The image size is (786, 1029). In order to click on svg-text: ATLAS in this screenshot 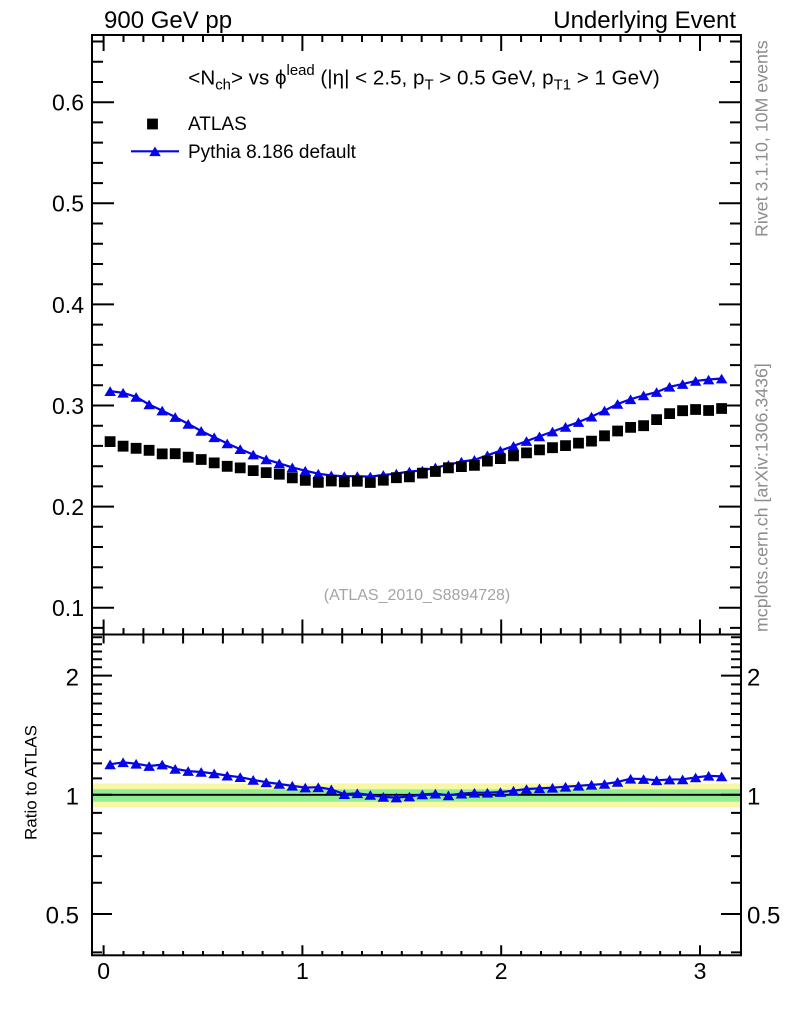, I will do `click(217, 124)`.